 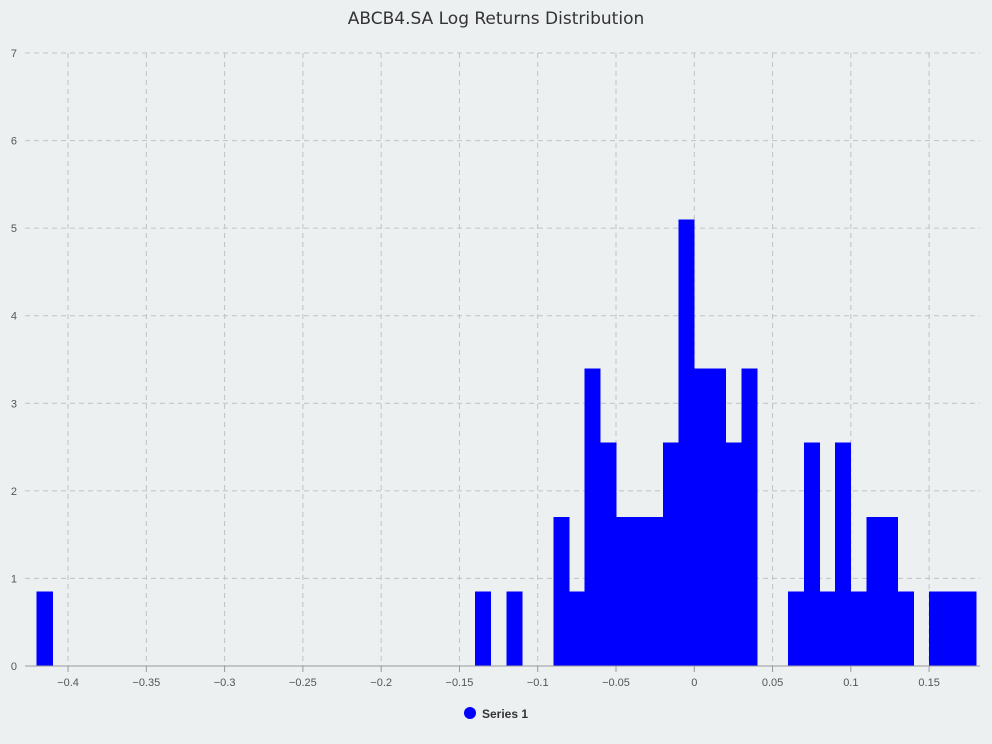 What do you see at coordinates (381, 683) in the screenshot?
I see `x-tick-label: −0.2` at bounding box center [381, 683].